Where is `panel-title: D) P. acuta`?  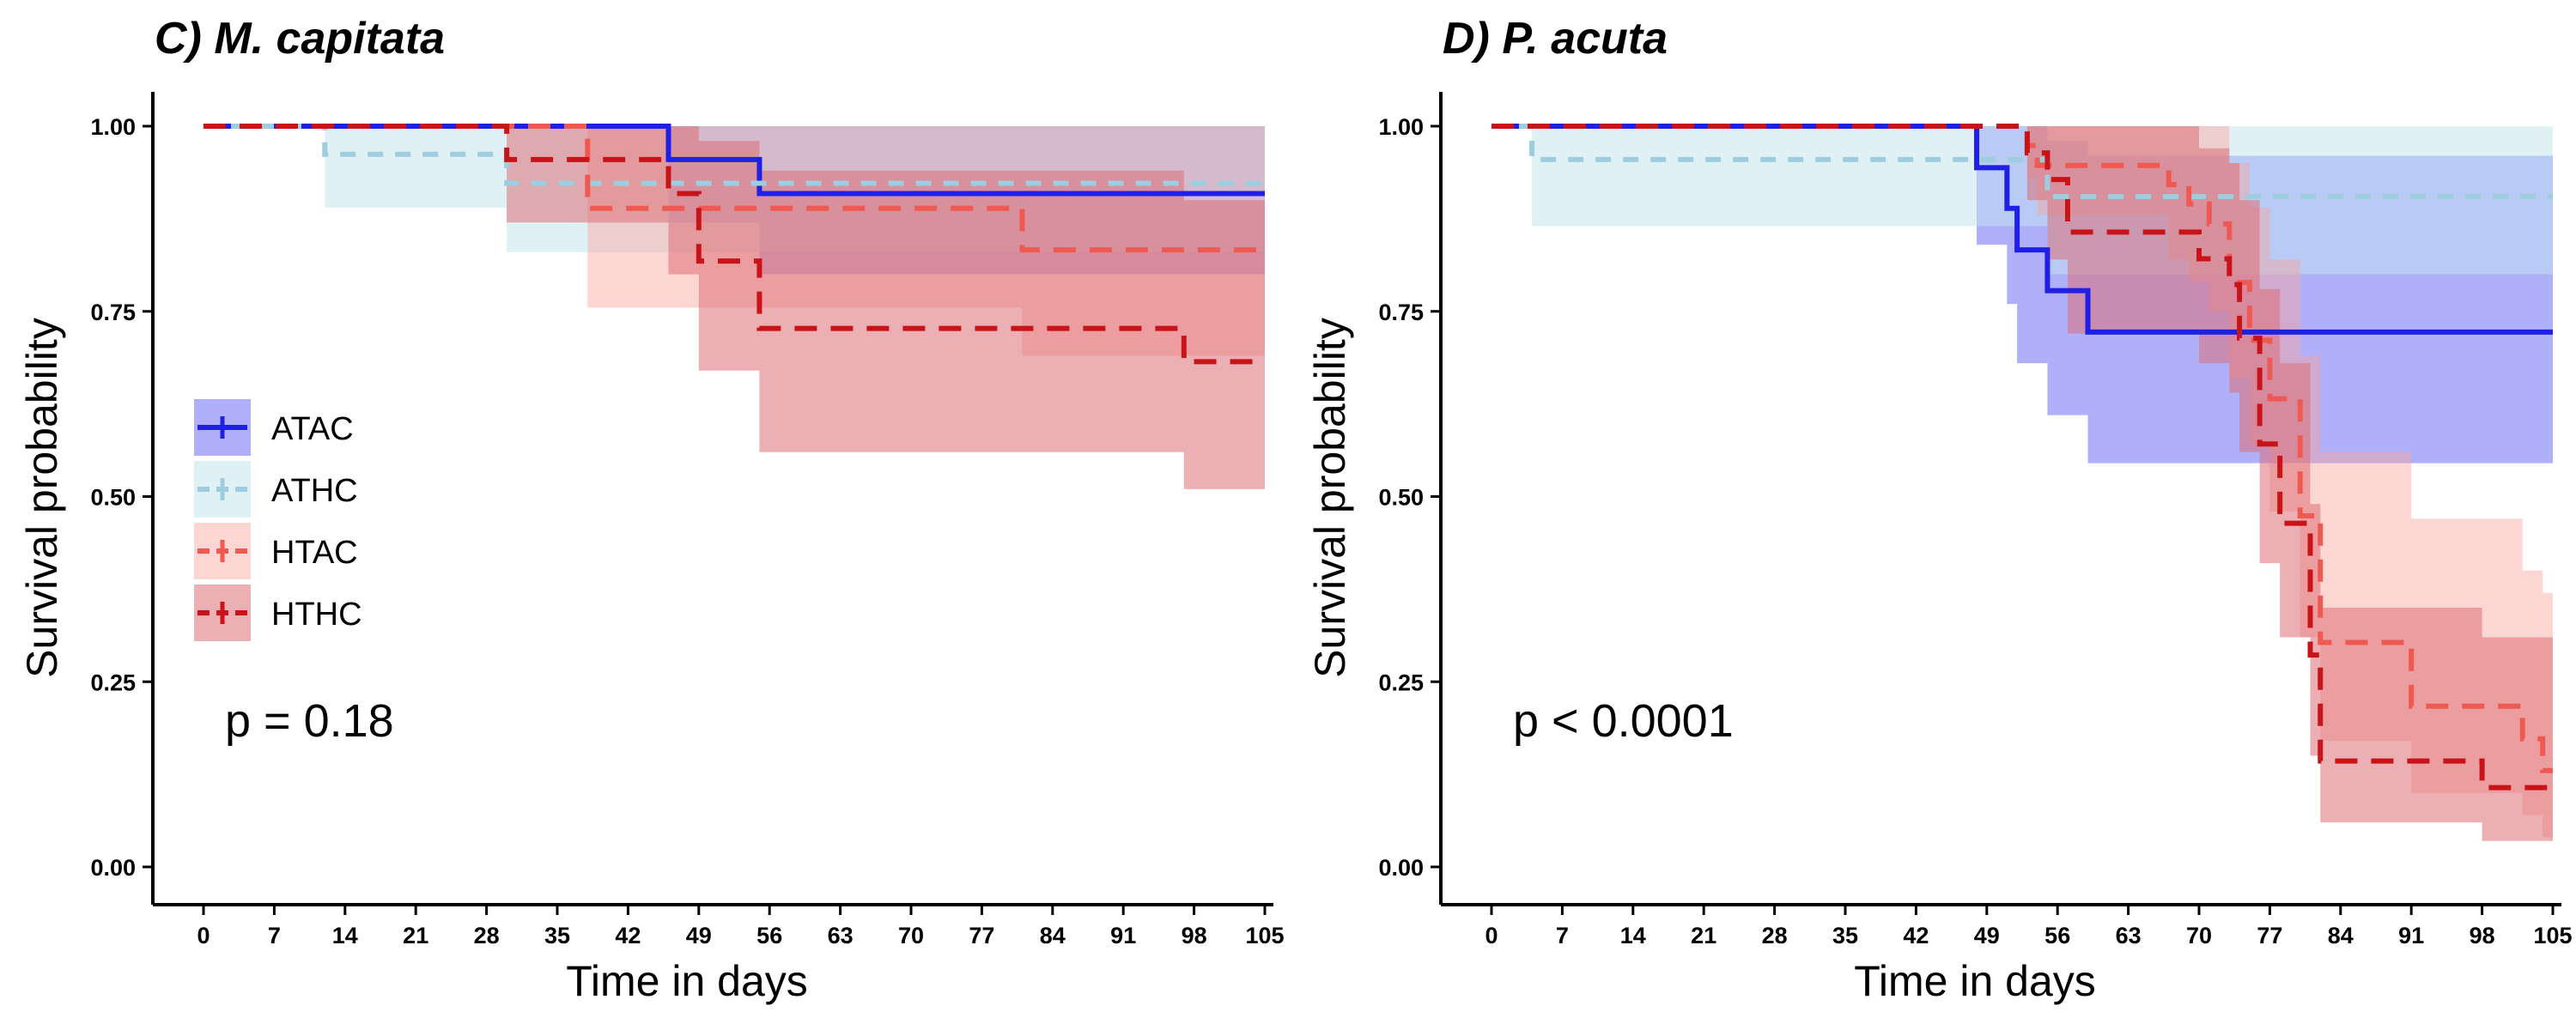
panel-title: D) P. acuta is located at coordinates (1555, 39).